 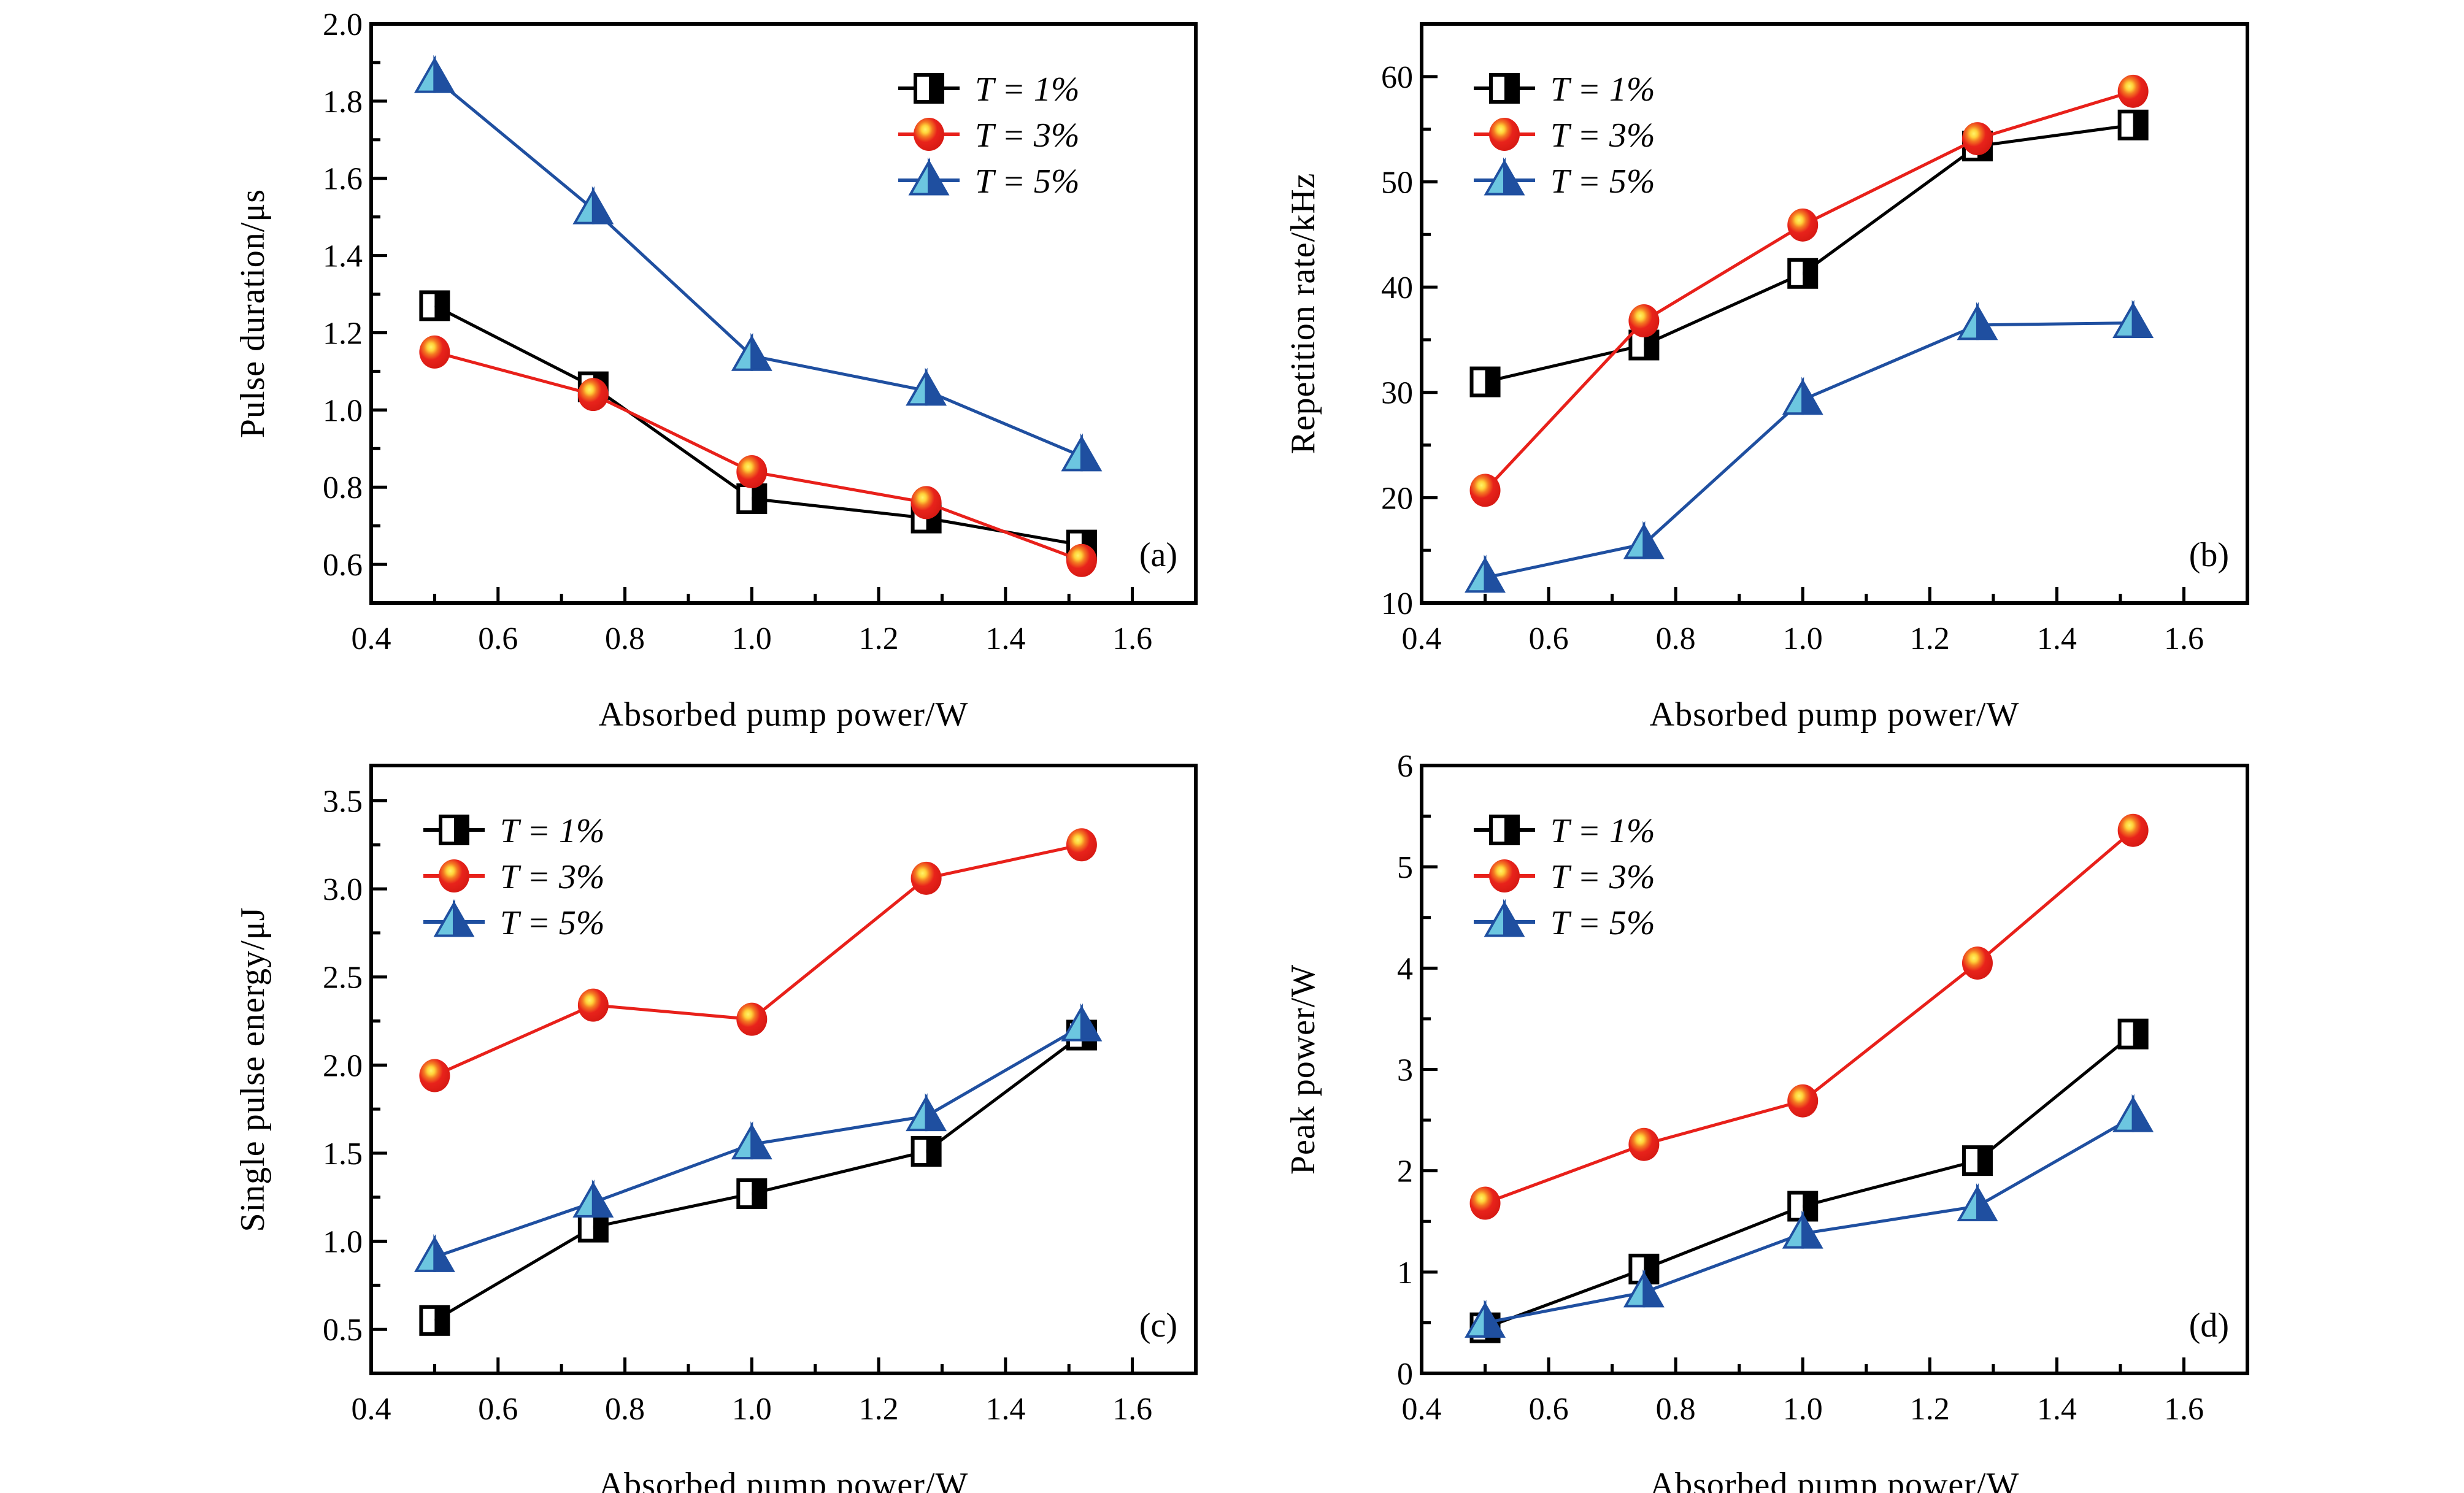 I want to click on legend-item: T = 3%, so click(x=1565, y=136).